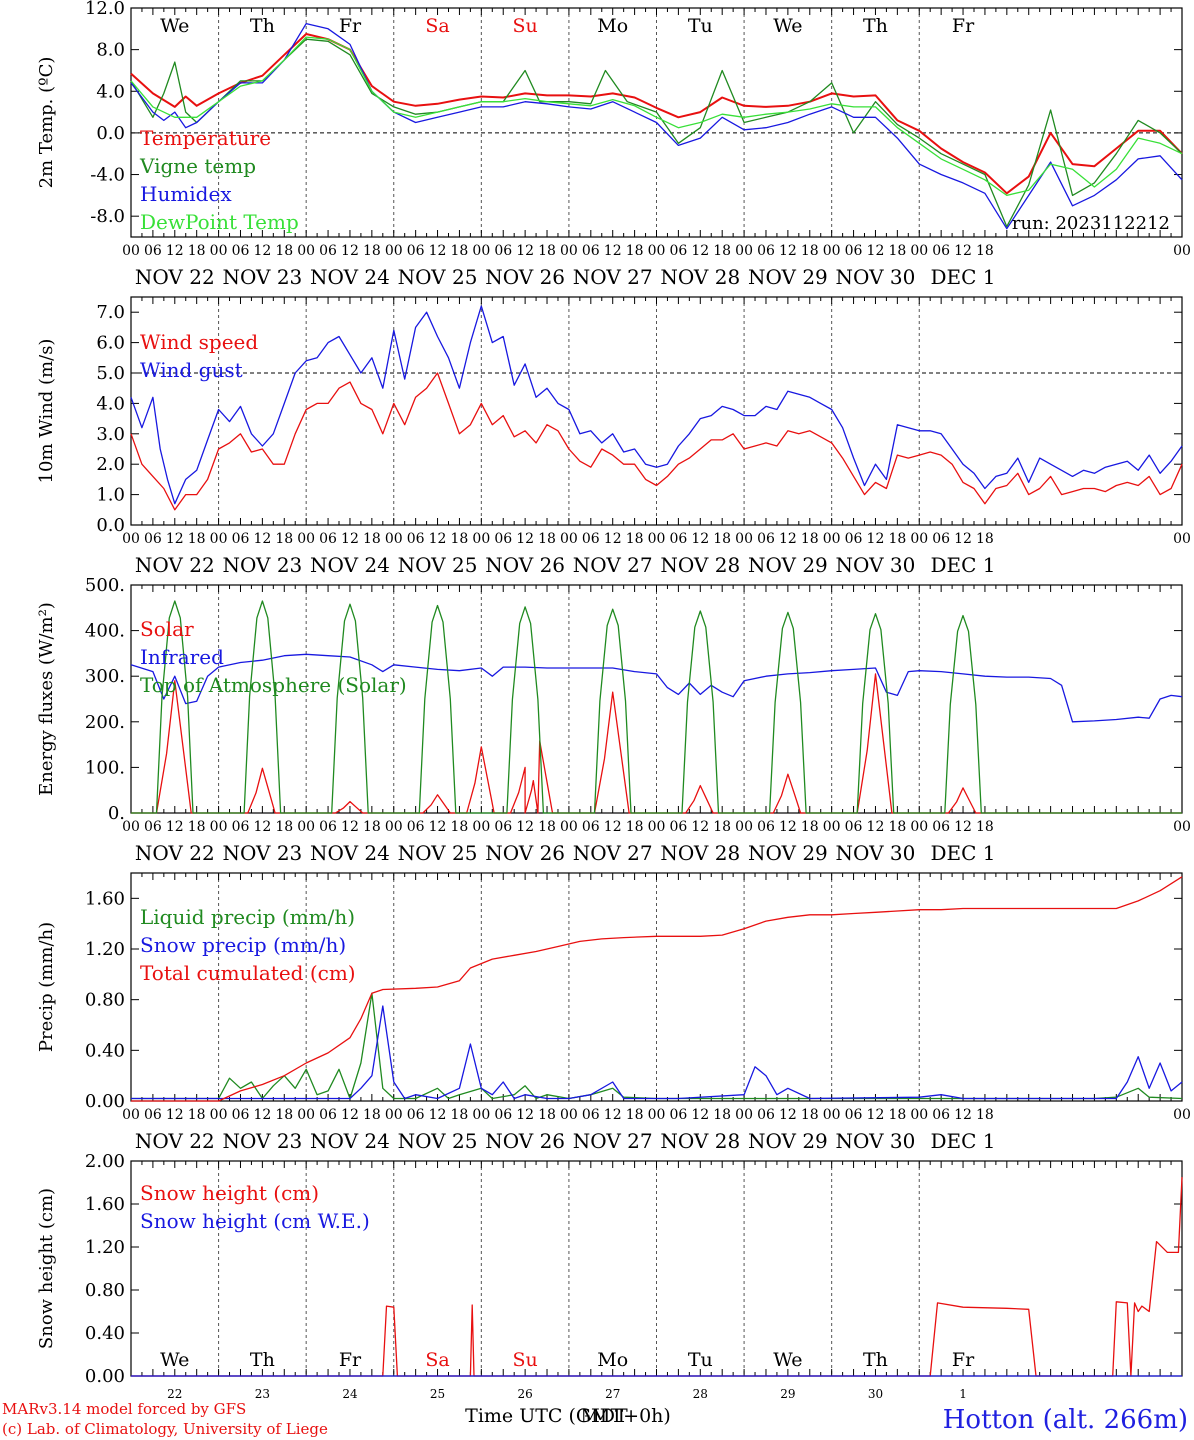 The image size is (1194, 1440). What do you see at coordinates (110, 50) in the screenshot?
I see `y-tick-label: 8.0` at bounding box center [110, 50].